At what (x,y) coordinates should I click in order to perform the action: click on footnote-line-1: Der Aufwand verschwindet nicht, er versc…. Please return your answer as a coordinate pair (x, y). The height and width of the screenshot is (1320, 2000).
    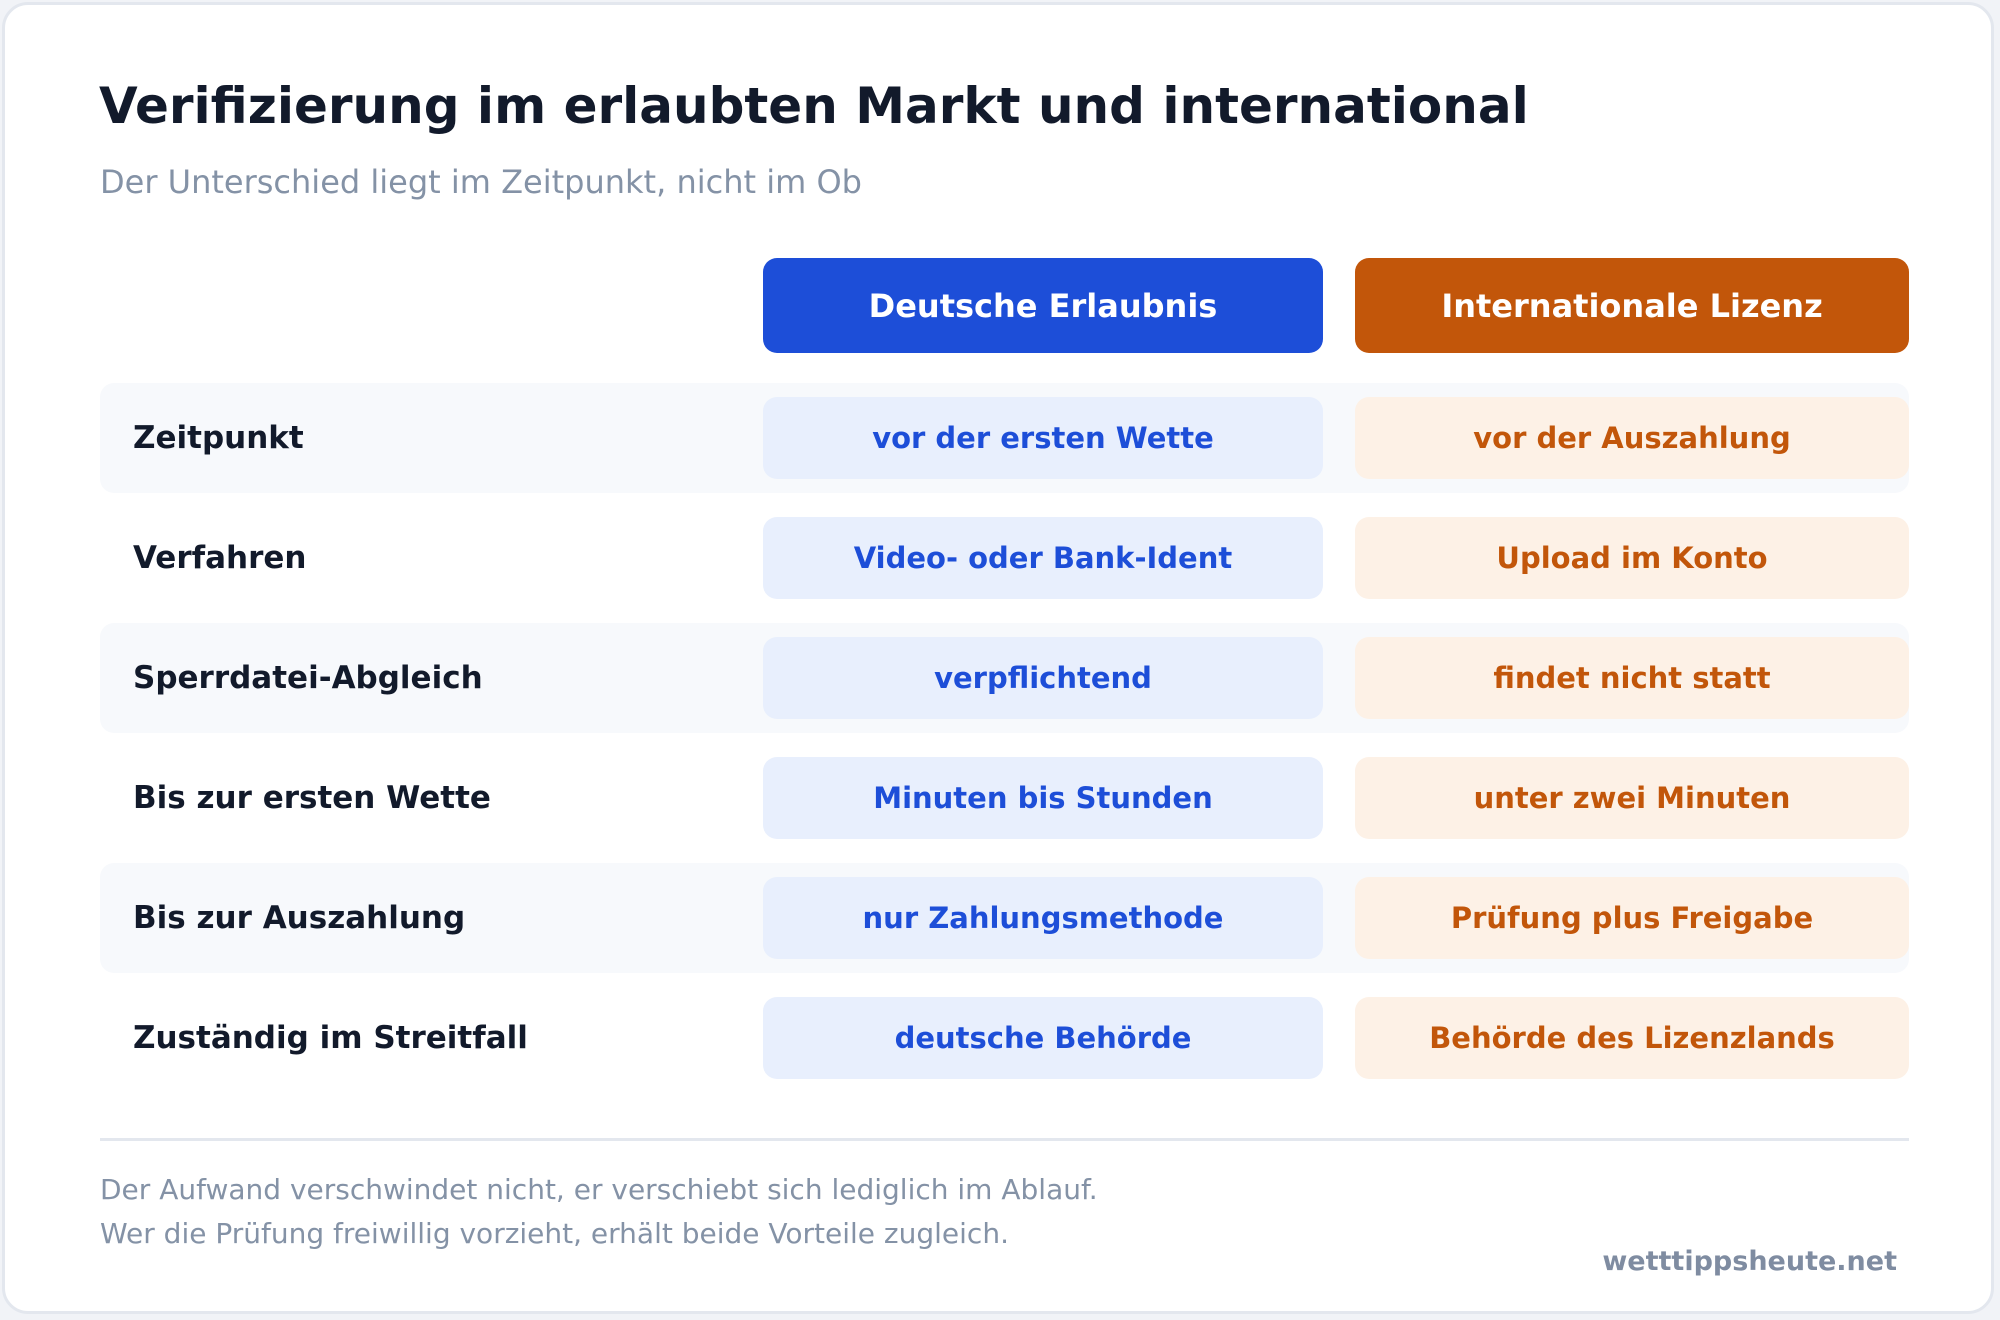
    Looking at the image, I should click on (599, 1189).